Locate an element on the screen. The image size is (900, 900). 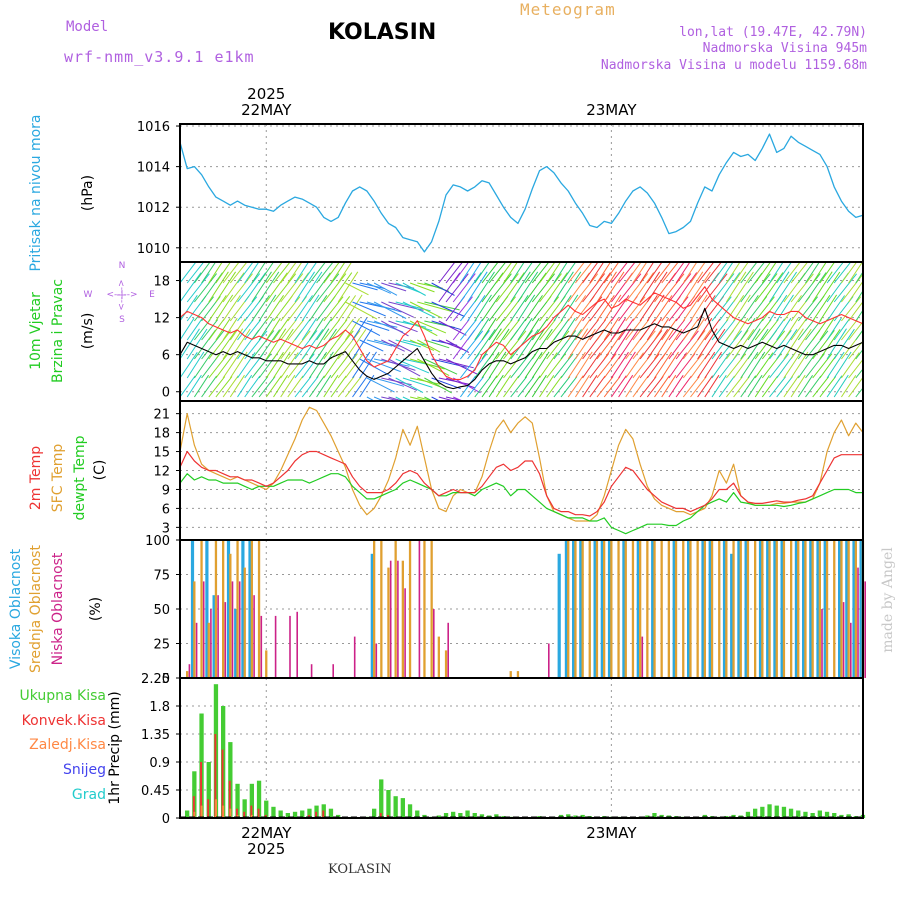
y-tick-label: 1014 is located at coordinates (153, 168).